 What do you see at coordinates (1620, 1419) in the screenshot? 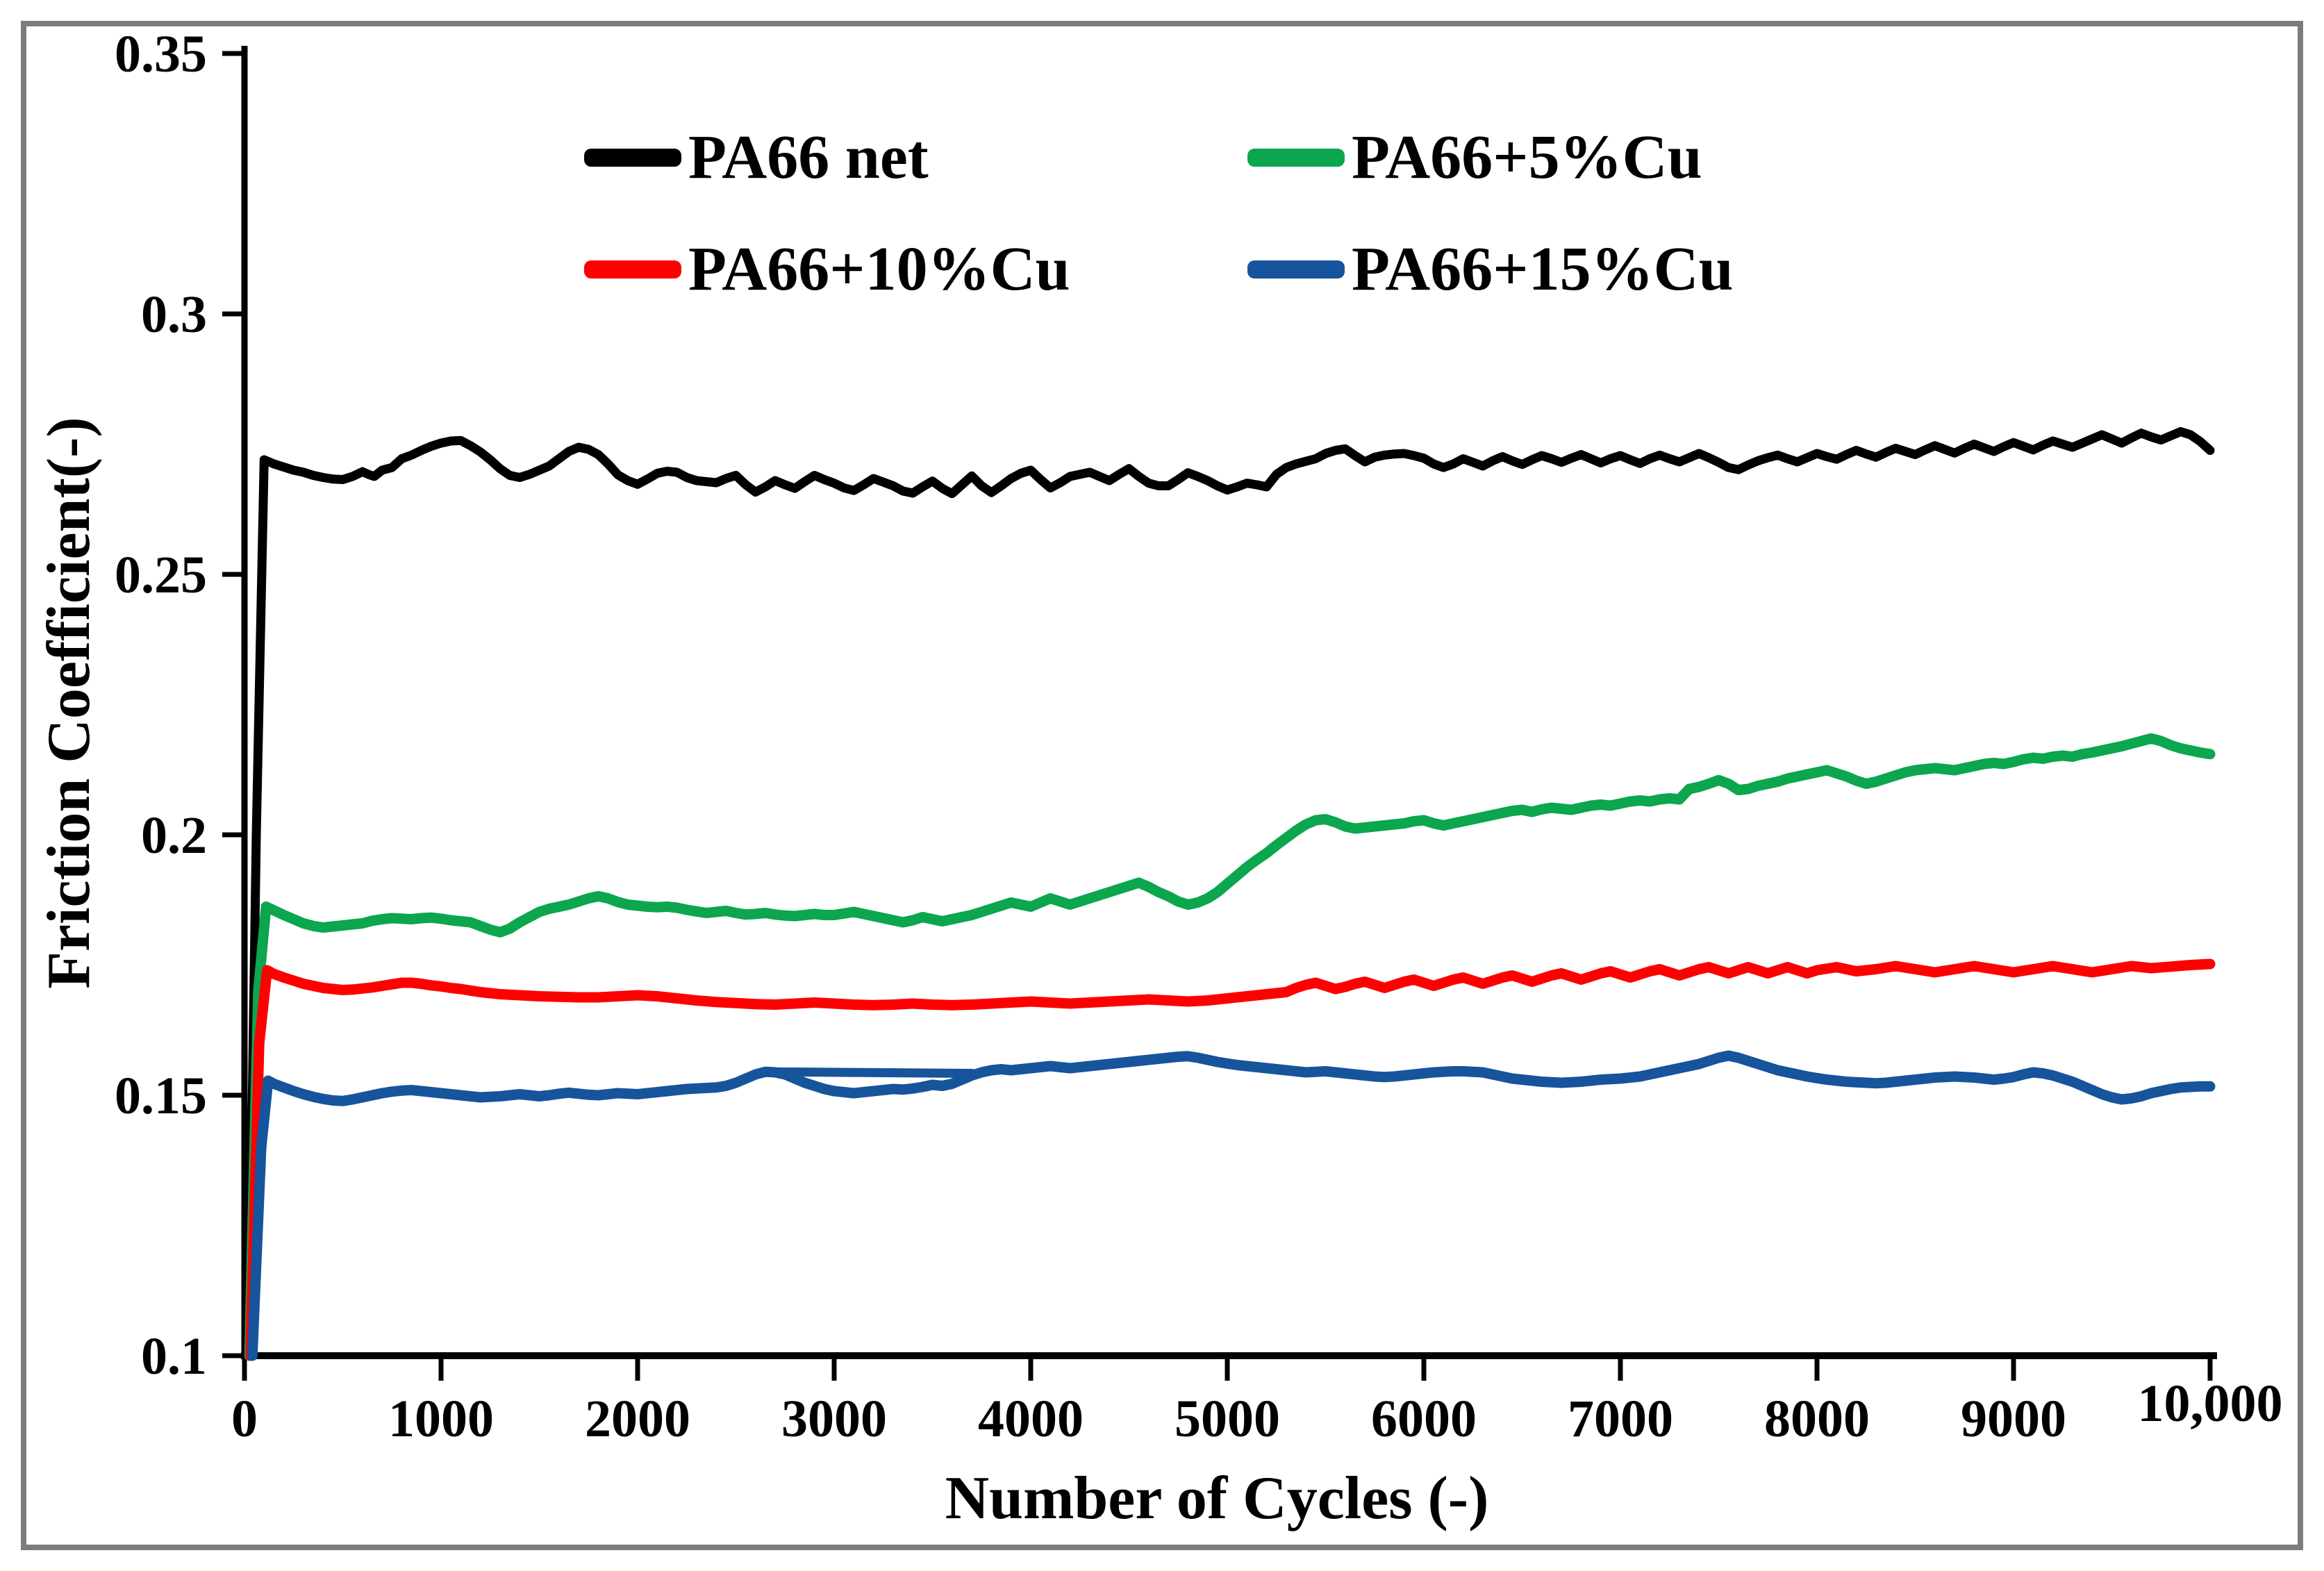
I see `x-tick-label: 7000` at bounding box center [1620, 1419].